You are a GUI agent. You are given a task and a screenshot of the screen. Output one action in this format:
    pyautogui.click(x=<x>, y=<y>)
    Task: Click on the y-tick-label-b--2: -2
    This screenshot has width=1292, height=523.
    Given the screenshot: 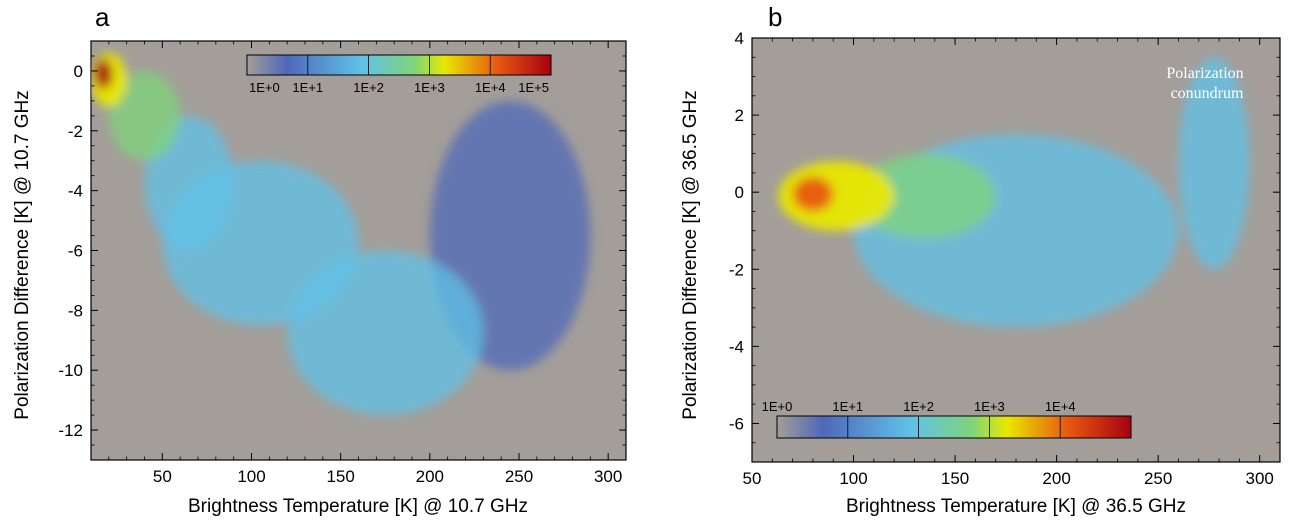 What is the action you would take?
    pyautogui.click(x=736, y=269)
    